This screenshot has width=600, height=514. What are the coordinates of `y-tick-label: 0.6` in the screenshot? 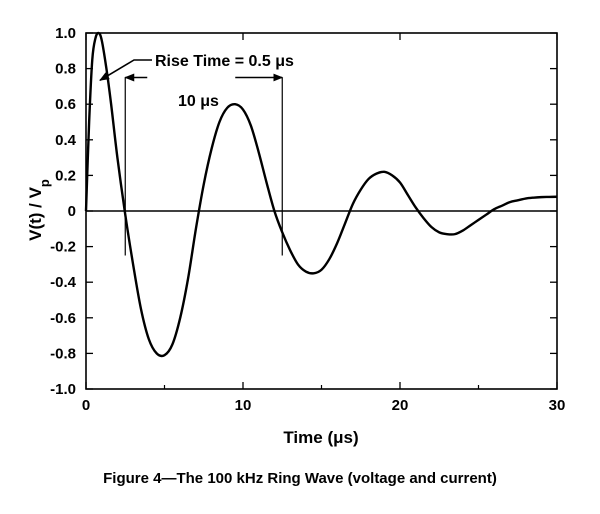 It's located at (65, 104).